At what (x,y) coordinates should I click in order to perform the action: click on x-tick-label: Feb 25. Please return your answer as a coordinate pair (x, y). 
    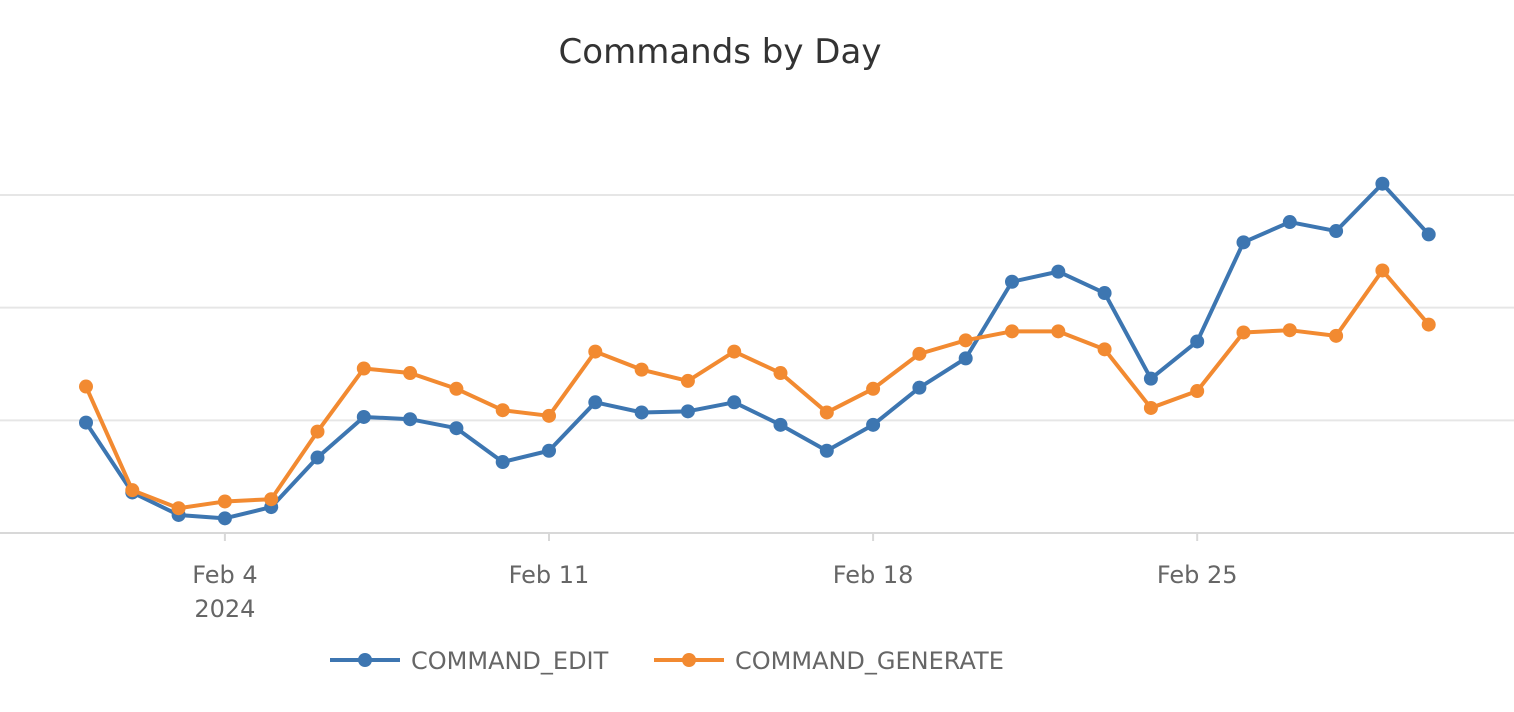
    Looking at the image, I should click on (1197, 575).